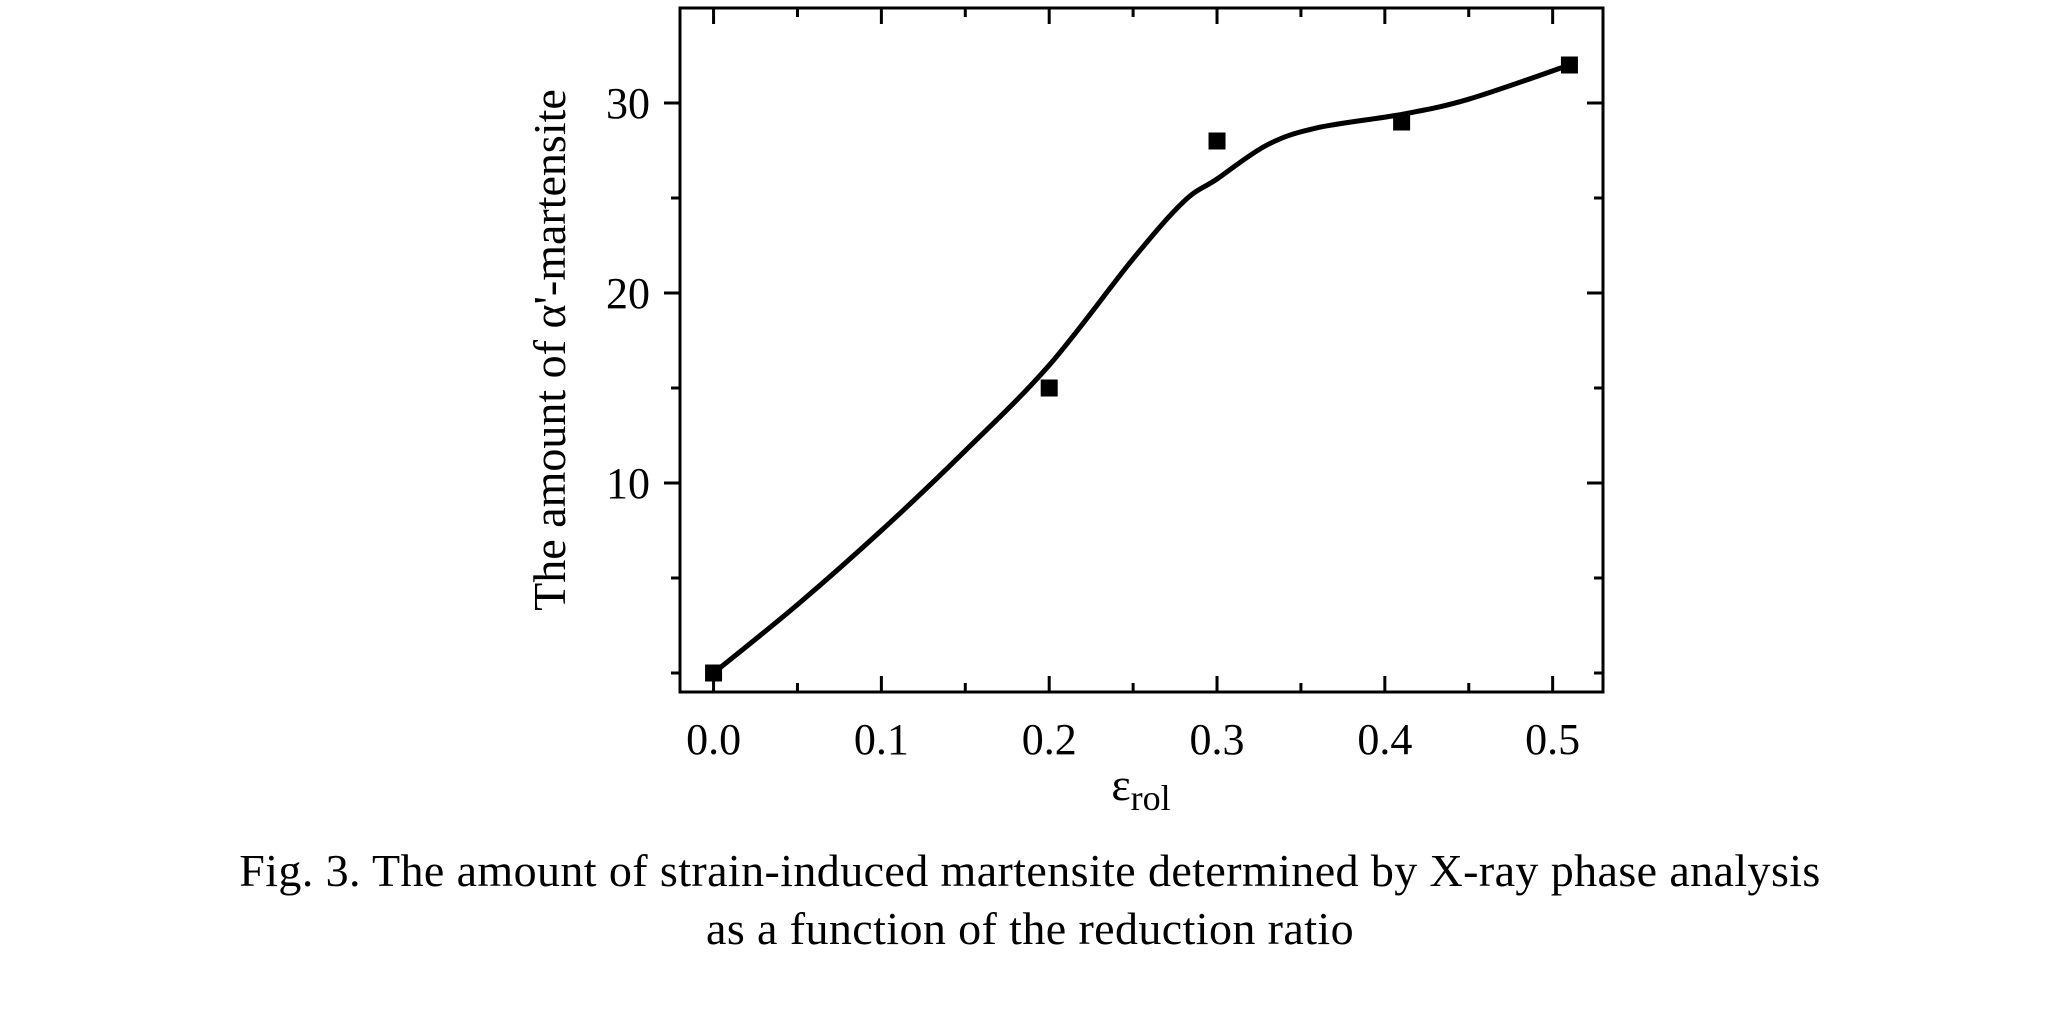 The width and height of the screenshot is (2060, 1012). I want to click on x-tick-label: 0.2, so click(1049, 739).